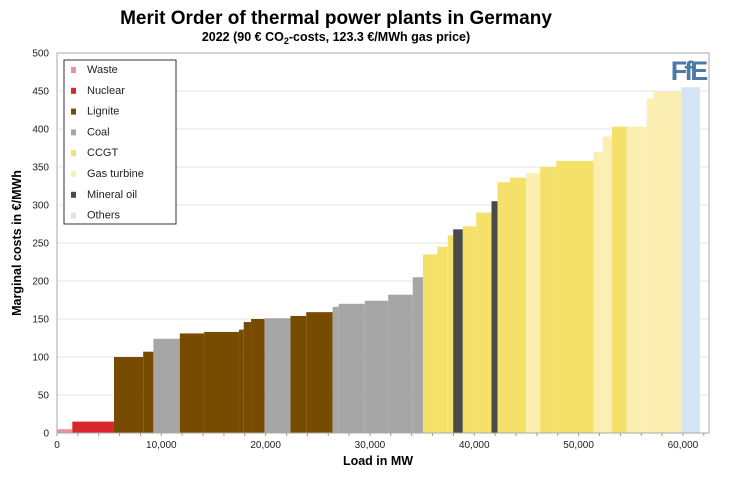  What do you see at coordinates (40, 54) in the screenshot?
I see `y-tick-label: 500` at bounding box center [40, 54].